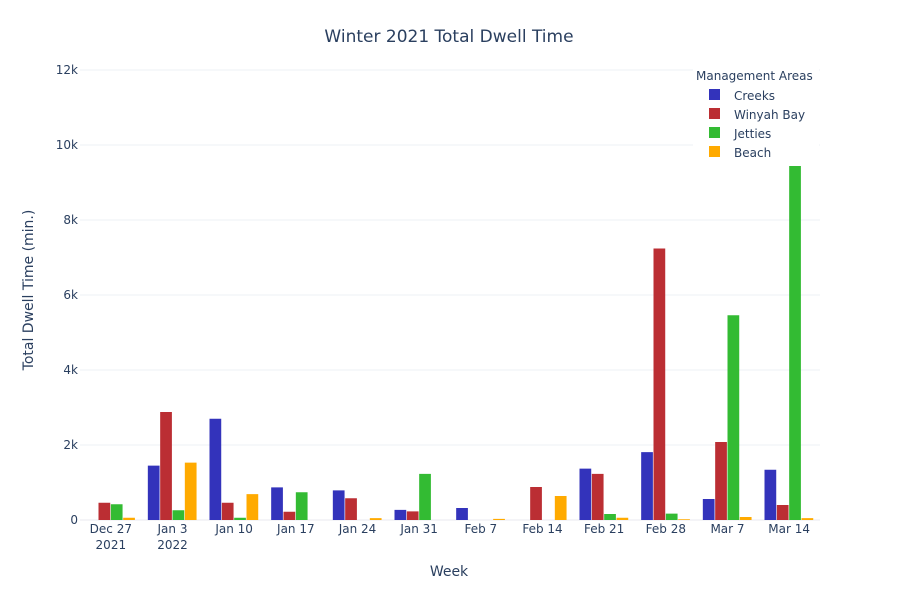  What do you see at coordinates (754, 76) in the screenshot?
I see `legend-title: Management Areas` at bounding box center [754, 76].